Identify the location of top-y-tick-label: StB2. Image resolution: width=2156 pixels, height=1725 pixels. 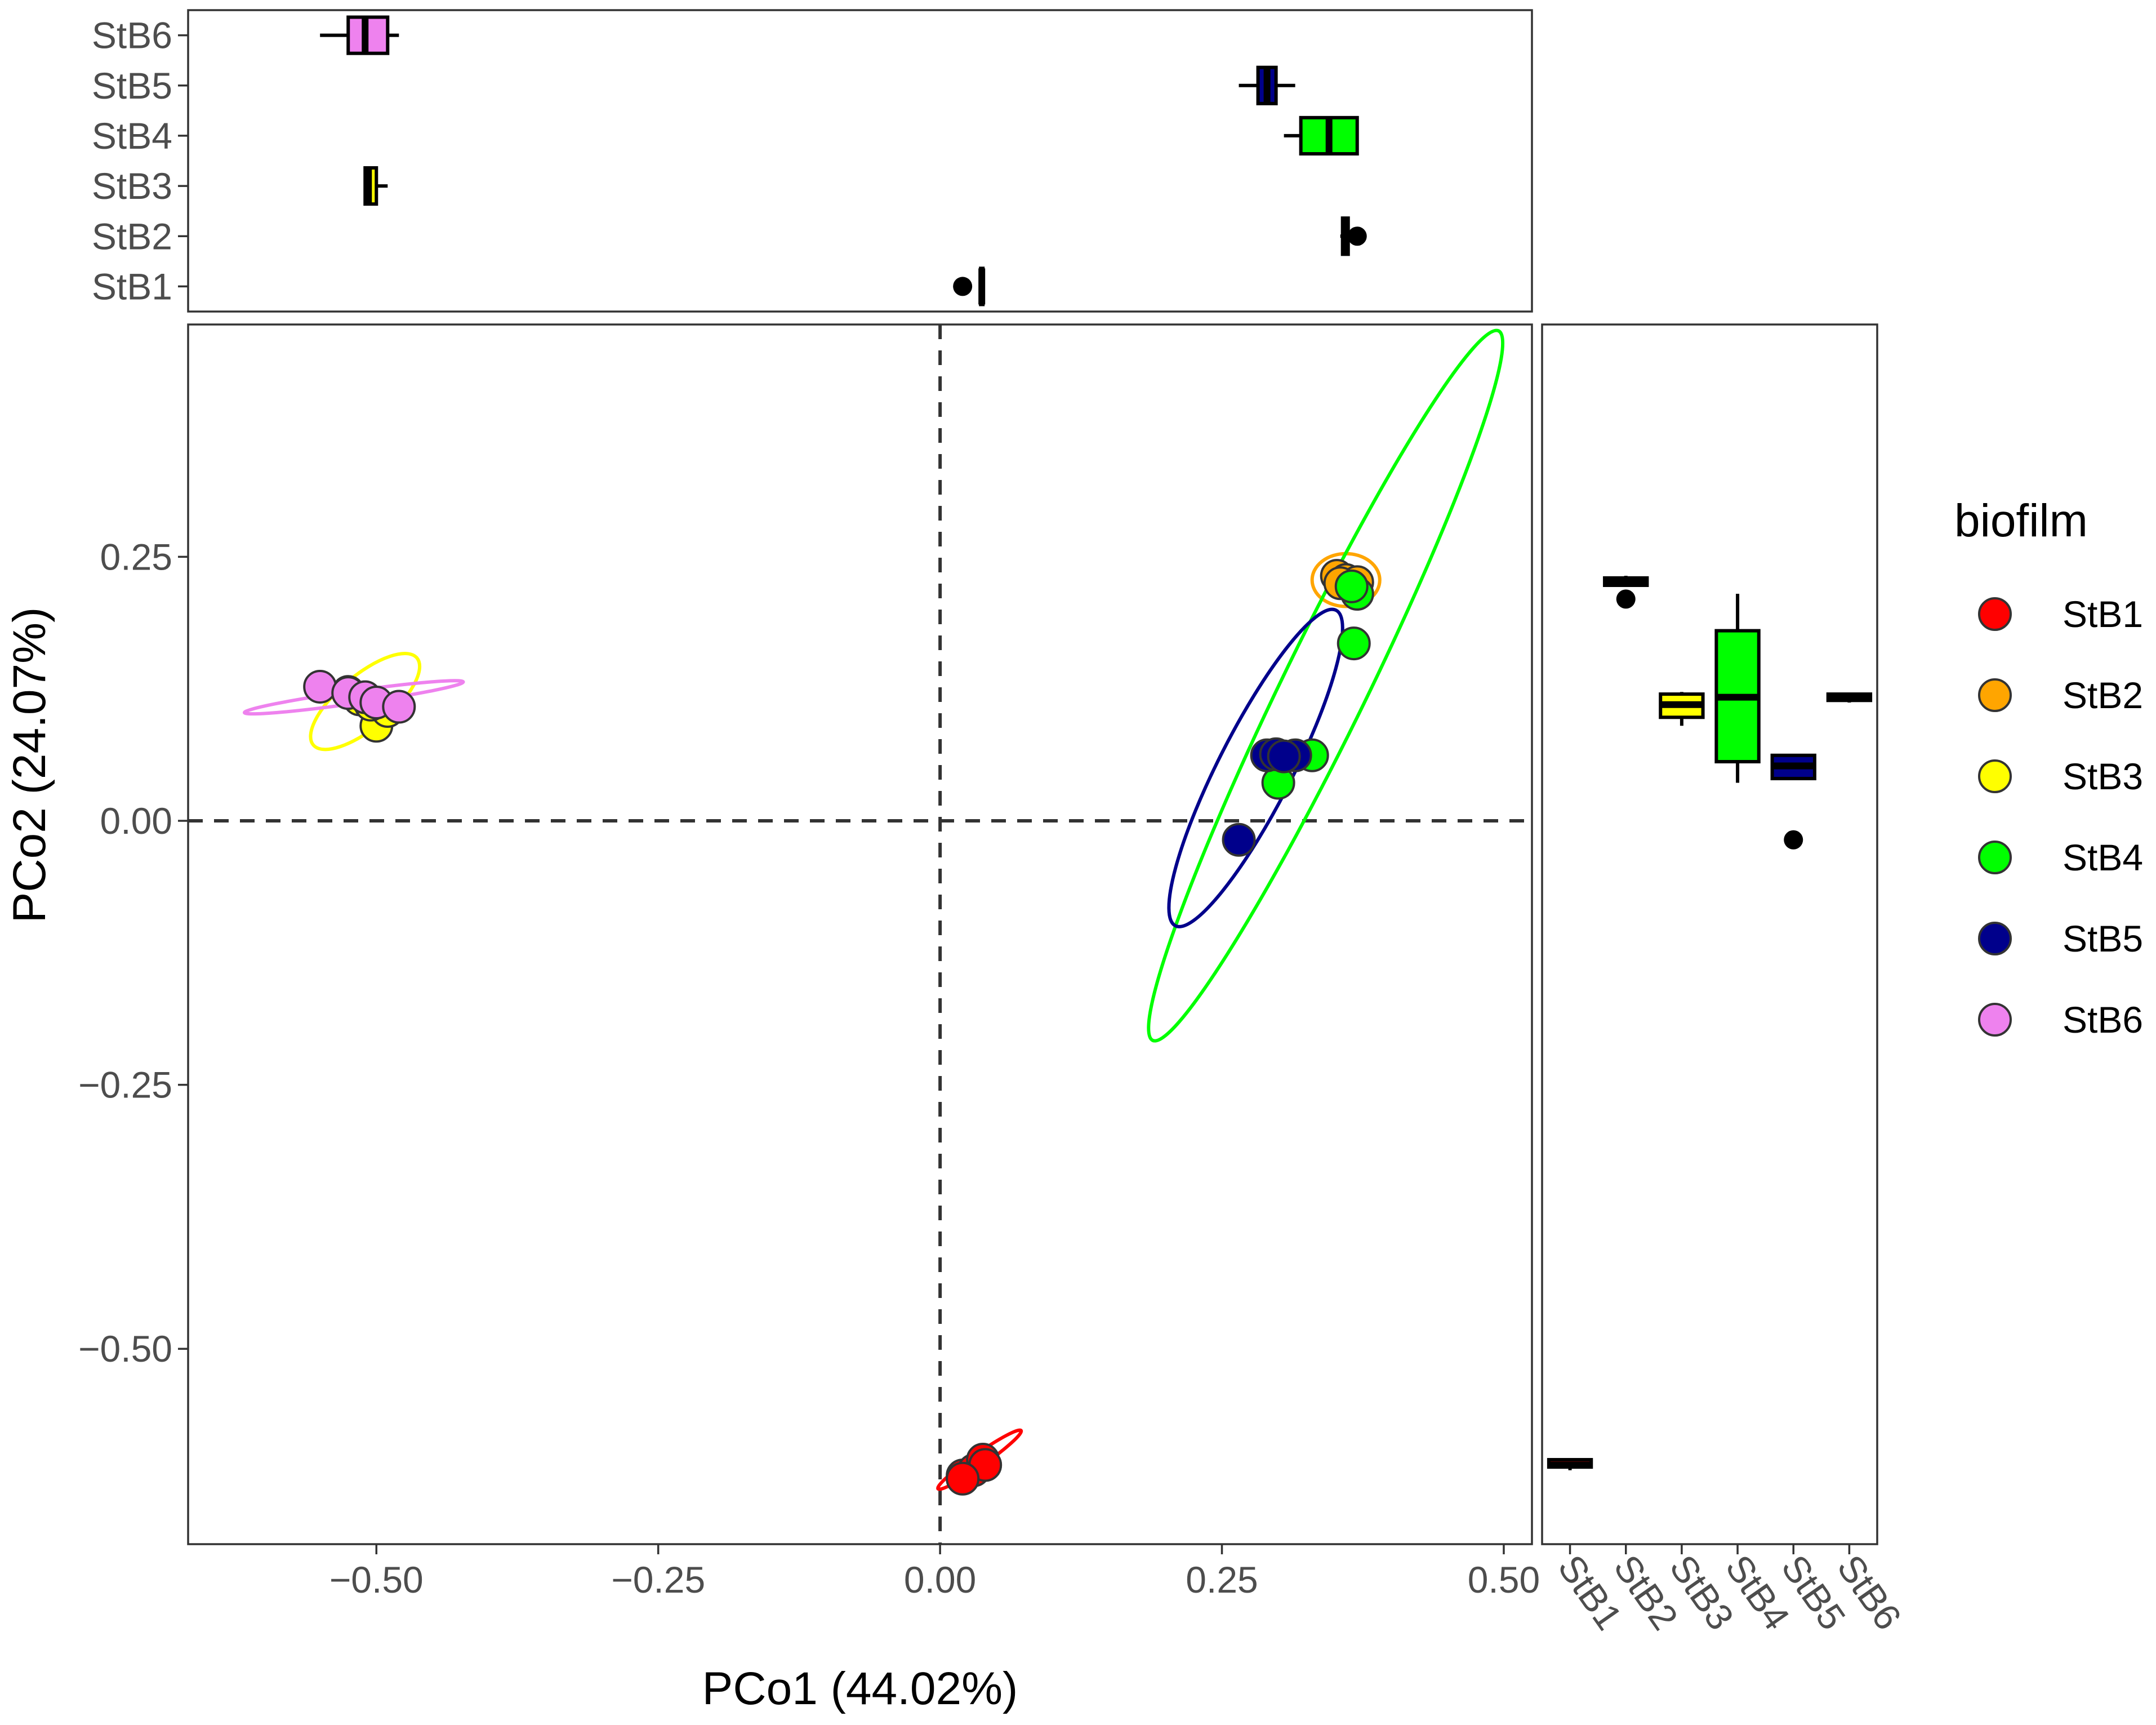
(132, 236).